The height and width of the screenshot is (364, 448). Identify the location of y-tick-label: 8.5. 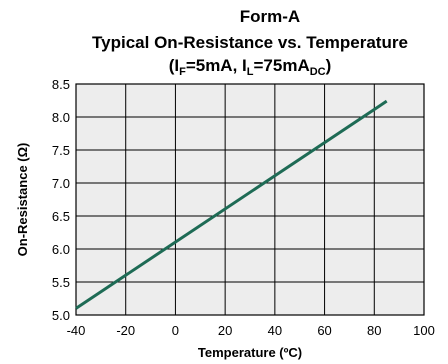
(61, 84).